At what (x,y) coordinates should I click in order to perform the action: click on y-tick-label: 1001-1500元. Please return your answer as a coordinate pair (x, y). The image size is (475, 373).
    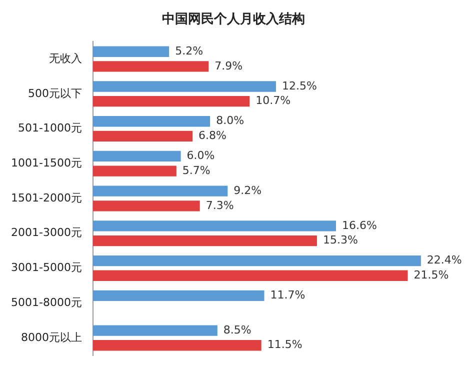
    Looking at the image, I should click on (46, 163).